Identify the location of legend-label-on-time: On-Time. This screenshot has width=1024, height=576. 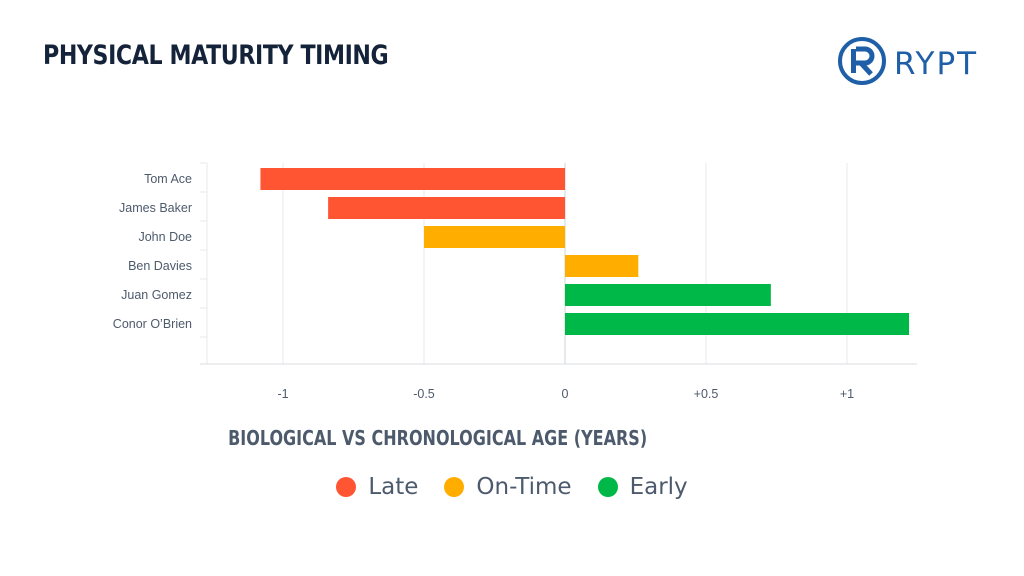
(524, 487).